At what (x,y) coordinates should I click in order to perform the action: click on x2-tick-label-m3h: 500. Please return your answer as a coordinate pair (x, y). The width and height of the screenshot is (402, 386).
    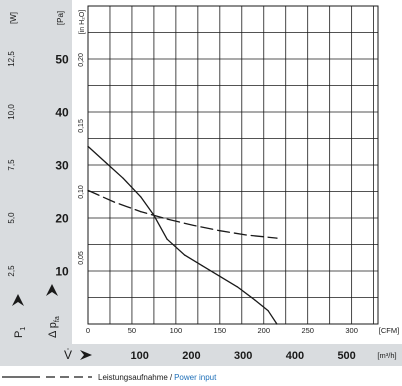
    Looking at the image, I should click on (346, 356).